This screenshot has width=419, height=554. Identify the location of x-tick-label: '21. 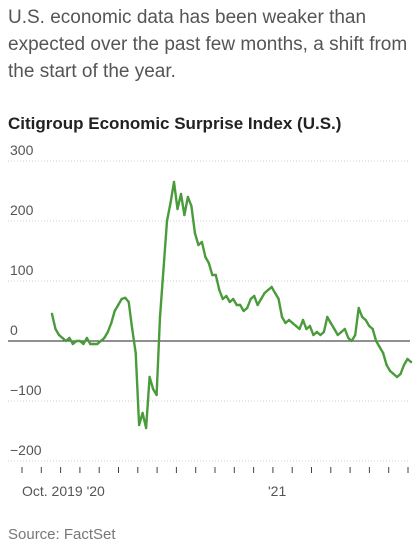
(277, 491).